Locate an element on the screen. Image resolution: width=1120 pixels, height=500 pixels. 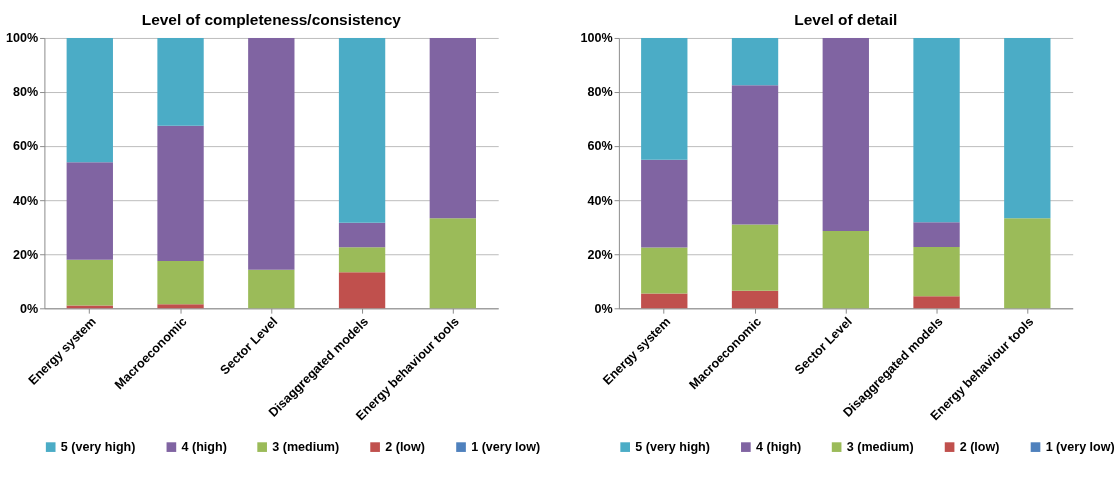
chart-title: Level of completeness/consistency is located at coordinates (271, 20).